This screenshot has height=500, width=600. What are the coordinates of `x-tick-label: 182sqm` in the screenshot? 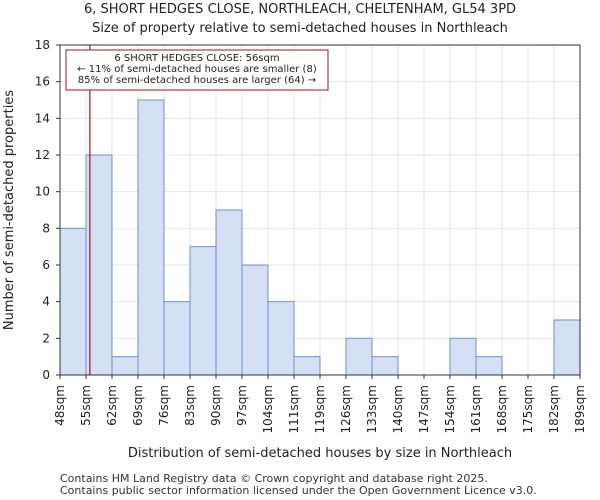 It's located at (554, 409).